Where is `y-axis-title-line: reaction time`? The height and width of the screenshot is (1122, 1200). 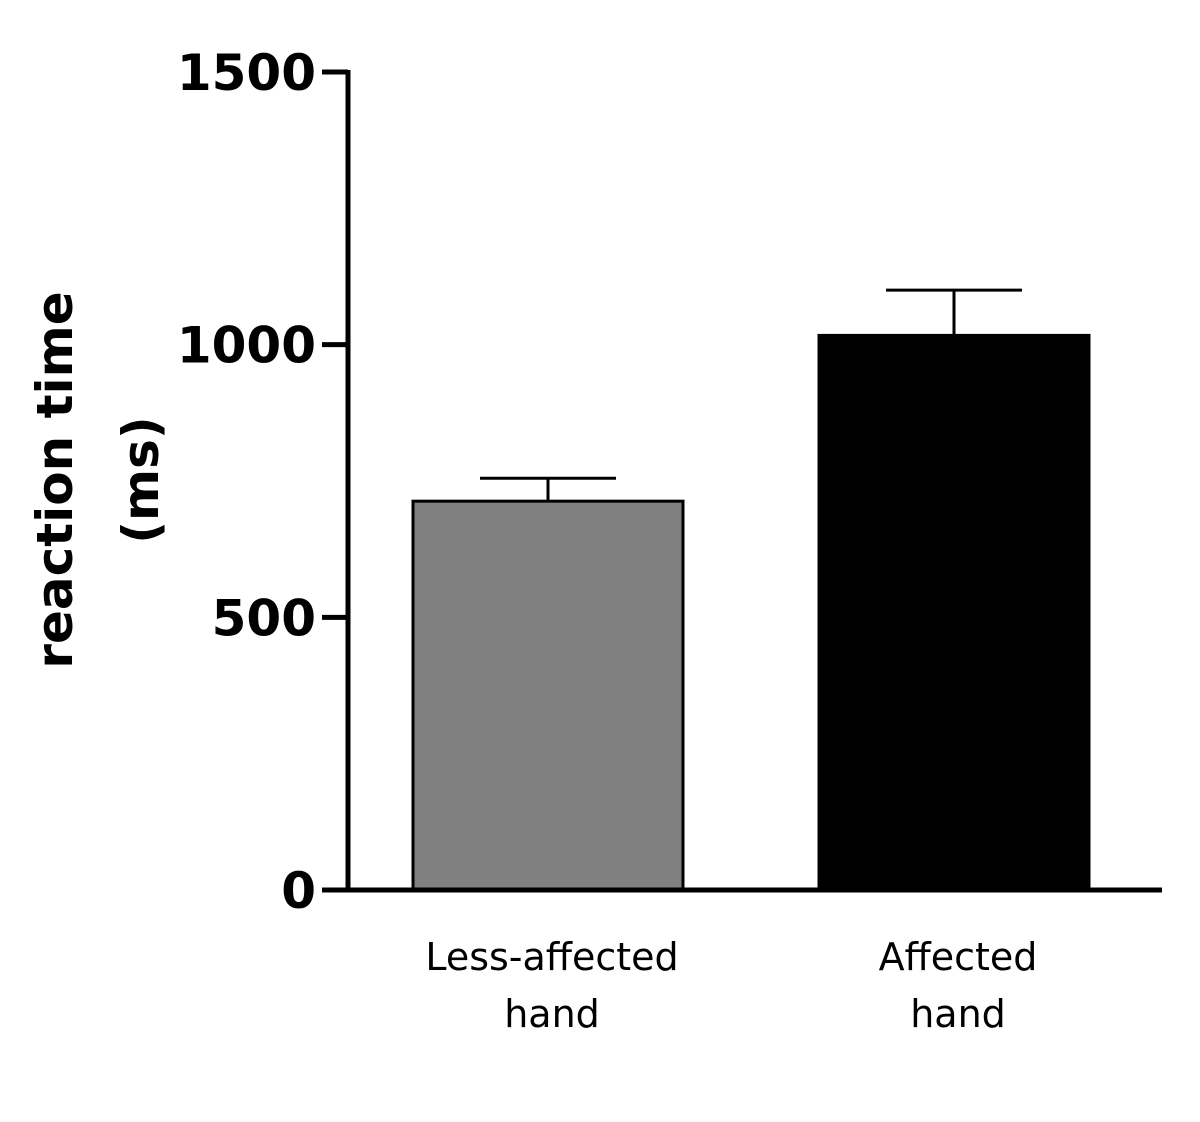
y-axis-title-line: reaction time is located at coordinates (55, 479).